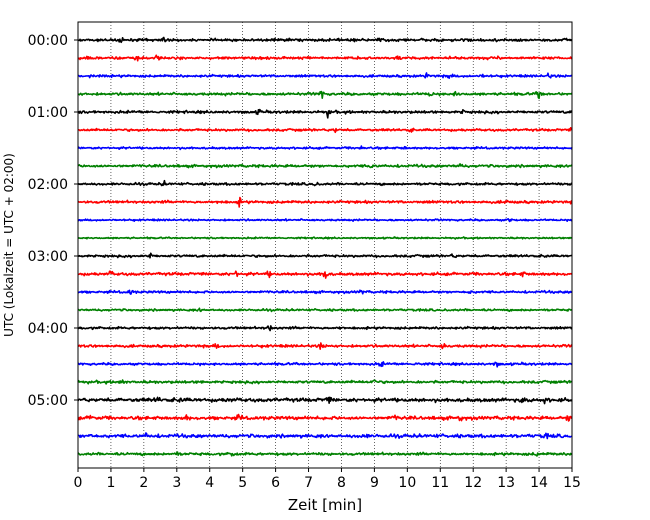 The height and width of the screenshot is (520, 650). I want to click on x-tick-label: 1, so click(110, 483).